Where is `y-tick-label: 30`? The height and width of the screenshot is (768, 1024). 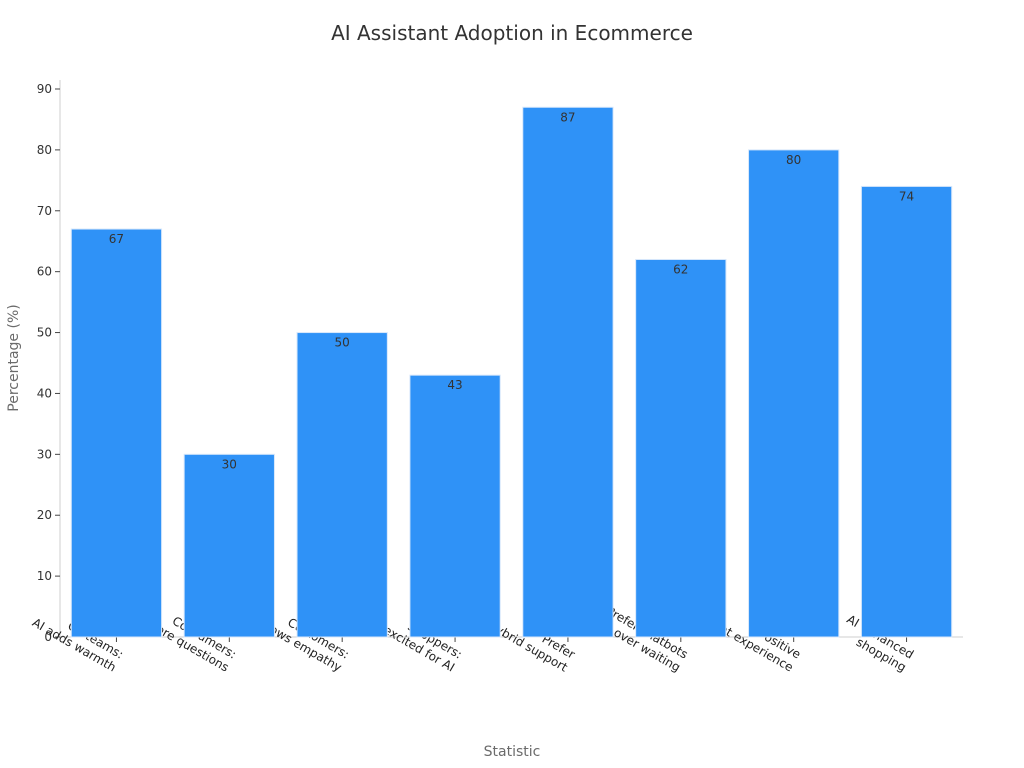
y-tick-label: 30 is located at coordinates (44, 454).